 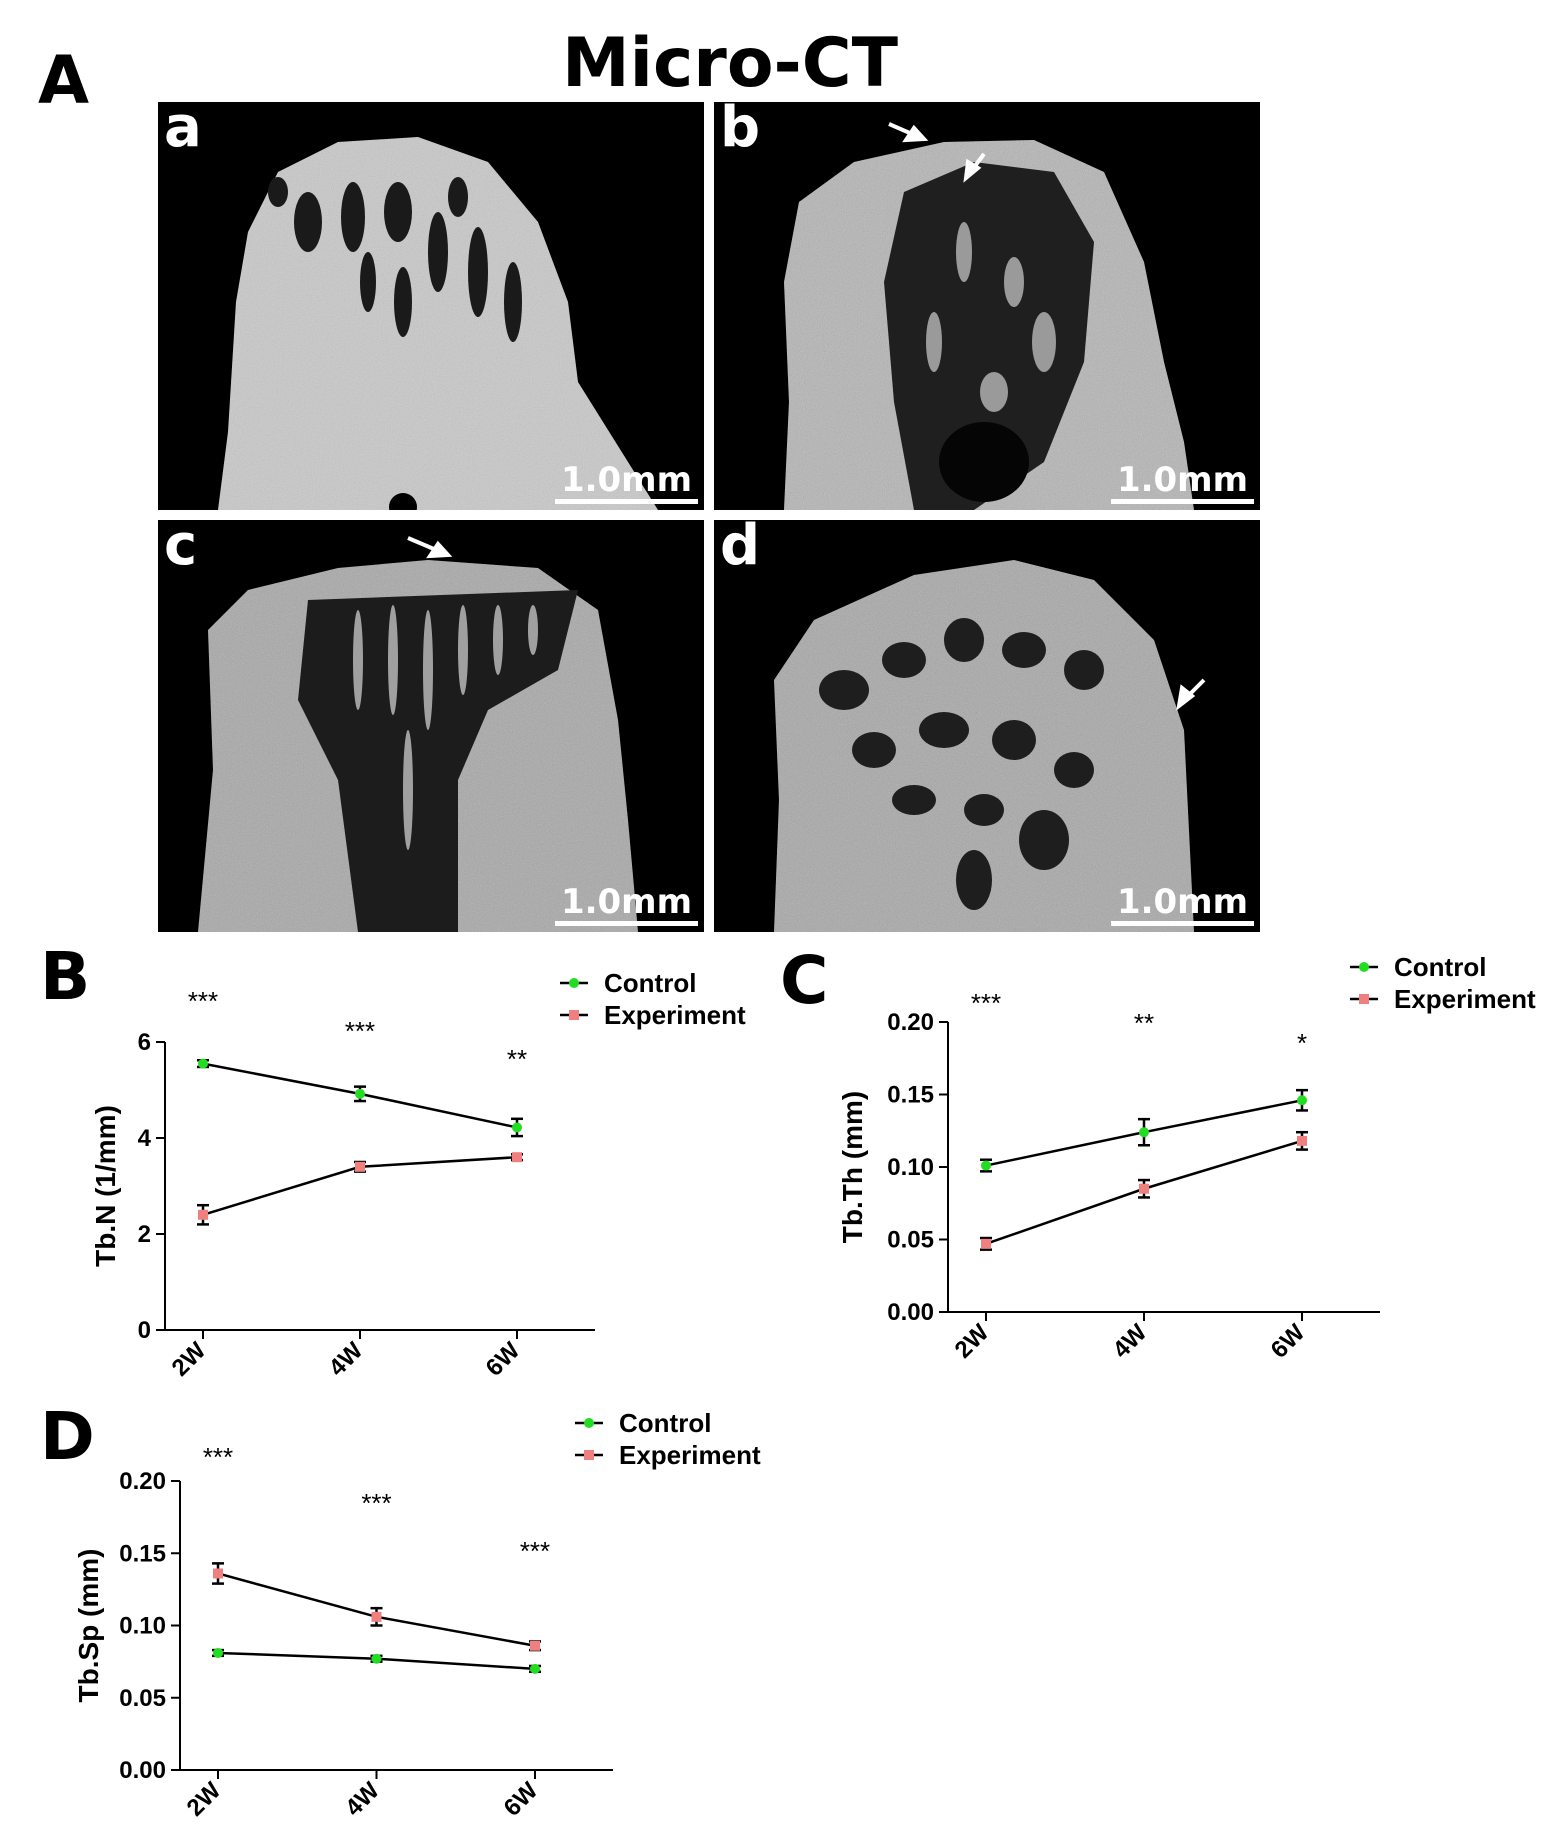 What do you see at coordinates (144, 1234) in the screenshot?
I see `y-tick-label: 2` at bounding box center [144, 1234].